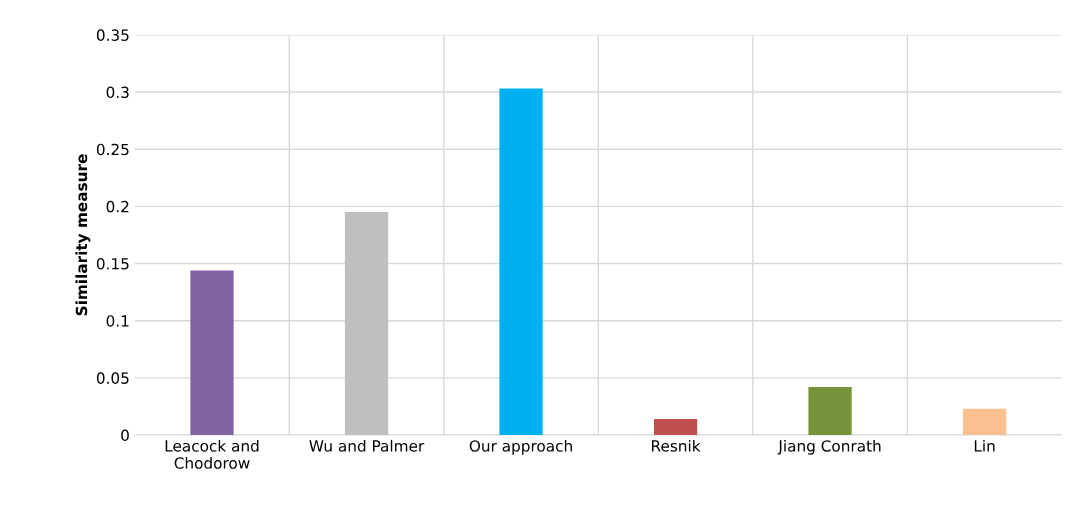 Image resolution: width=1078 pixels, height=513 pixels. Describe the element at coordinates (520, 447) in the screenshot. I see `x-tick-label: Our approach` at that location.